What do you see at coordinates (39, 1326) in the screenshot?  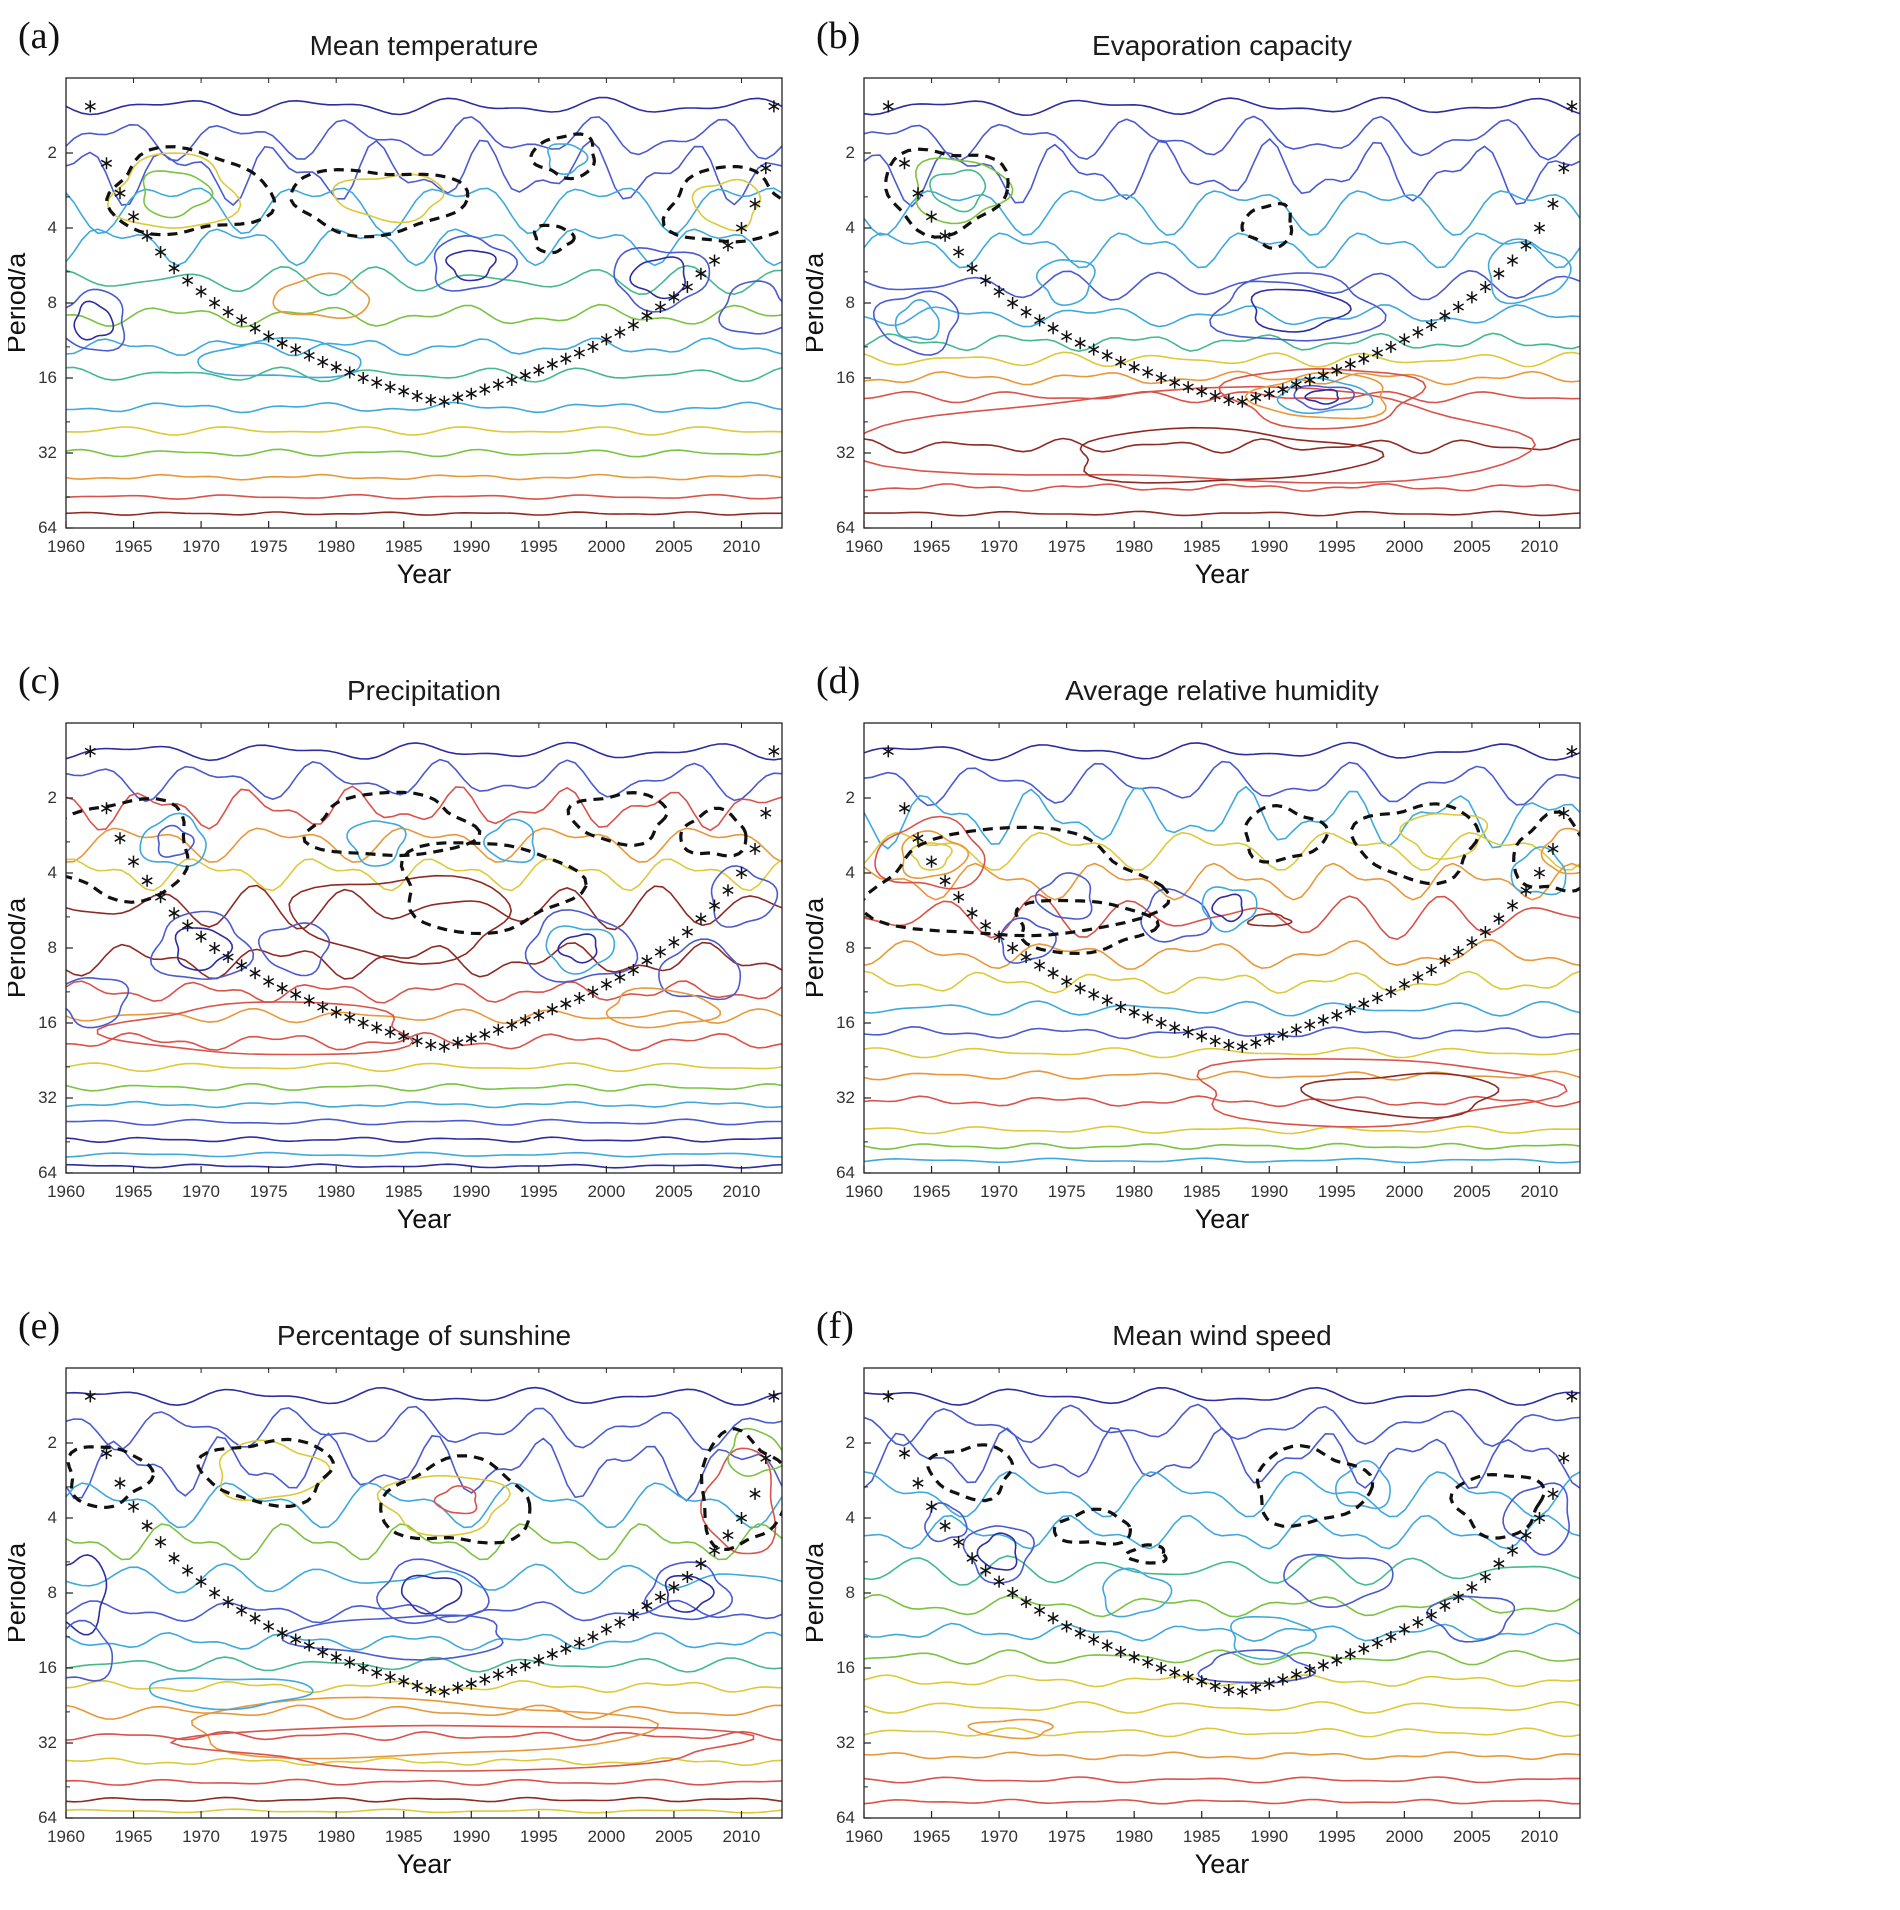 I see `panel-label: (e)` at bounding box center [39, 1326].